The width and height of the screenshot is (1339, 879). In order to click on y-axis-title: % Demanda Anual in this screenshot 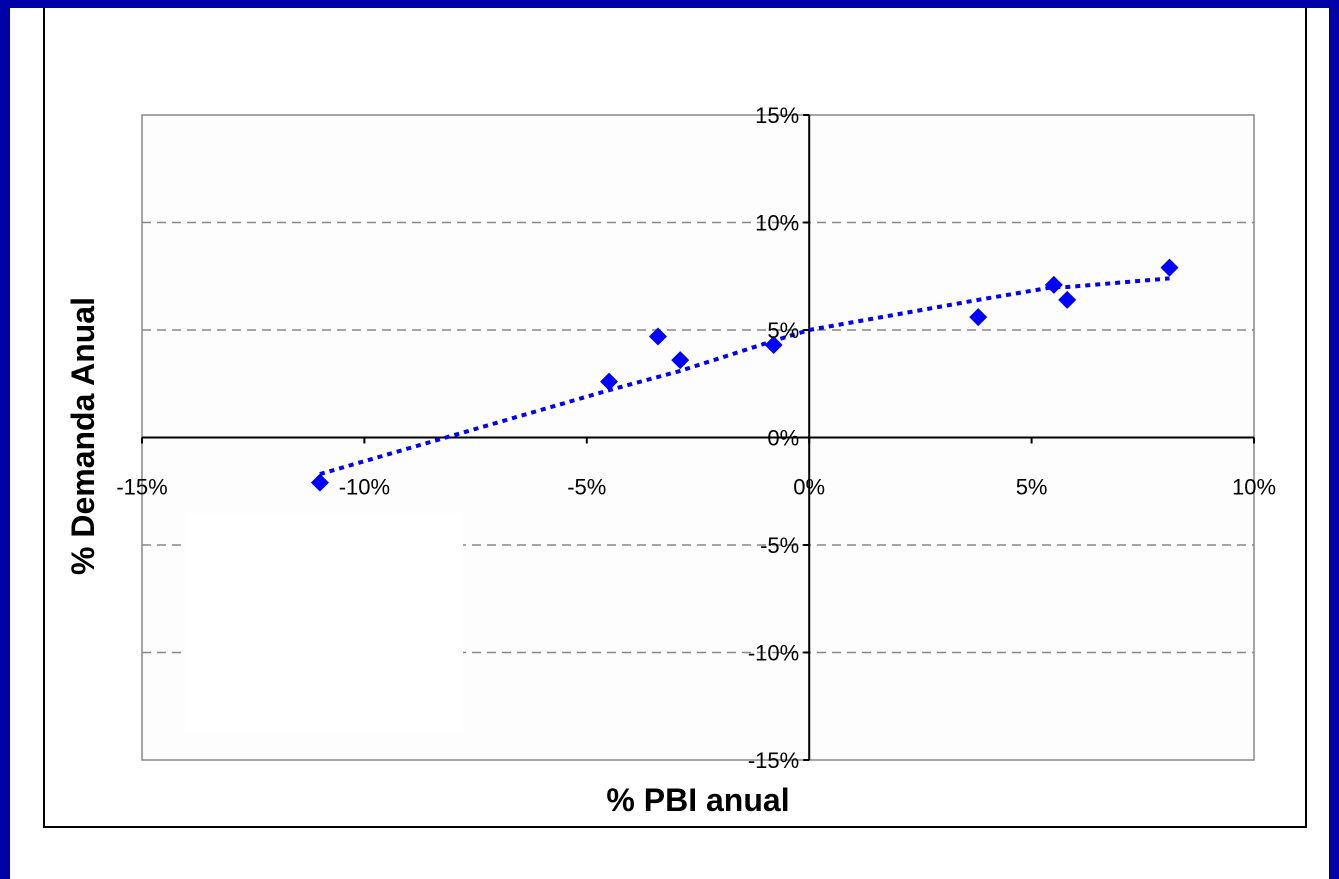, I will do `click(83, 436)`.